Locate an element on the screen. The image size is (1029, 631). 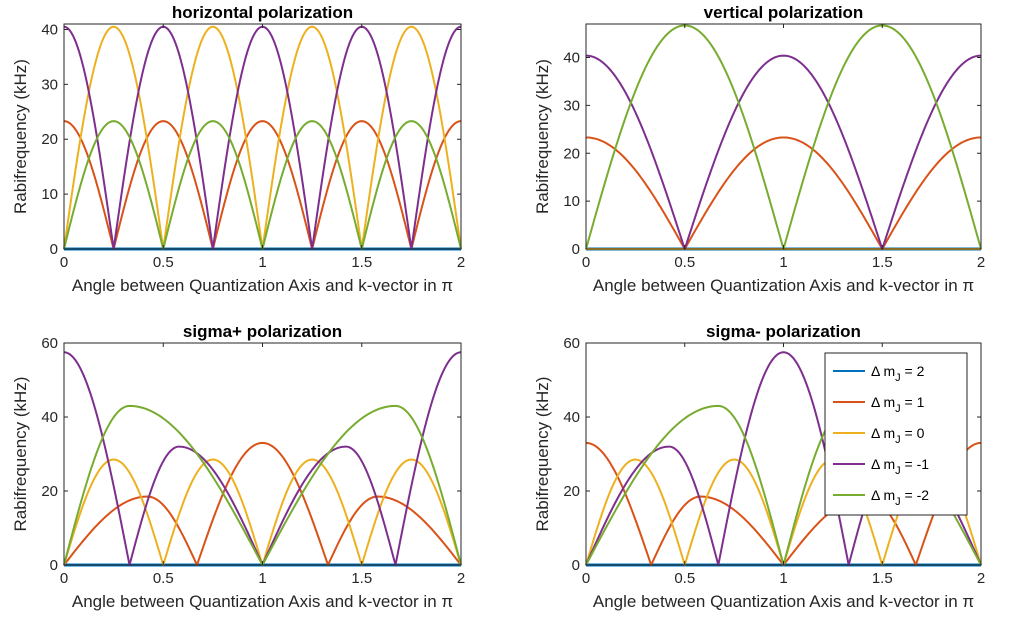
plot-area is located at coordinates (262, 136).